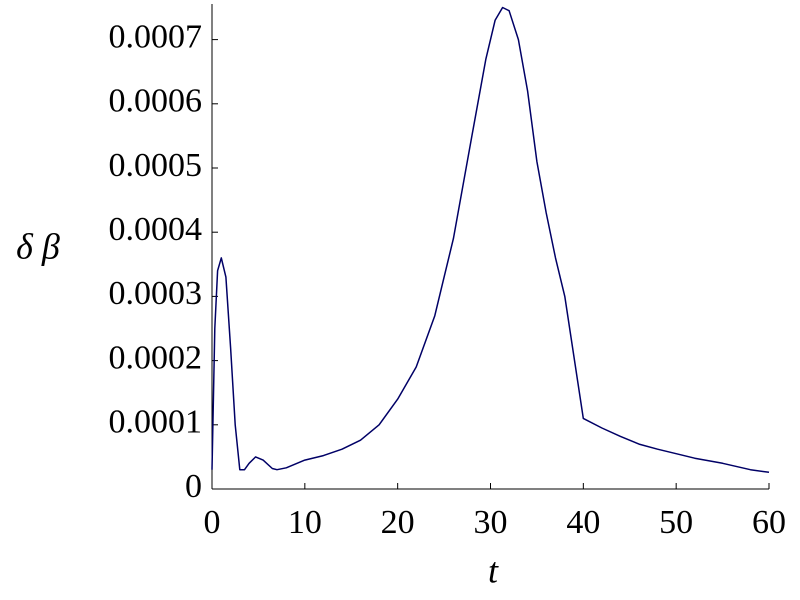  I want to click on x-tick-label: 60, so click(769, 522).